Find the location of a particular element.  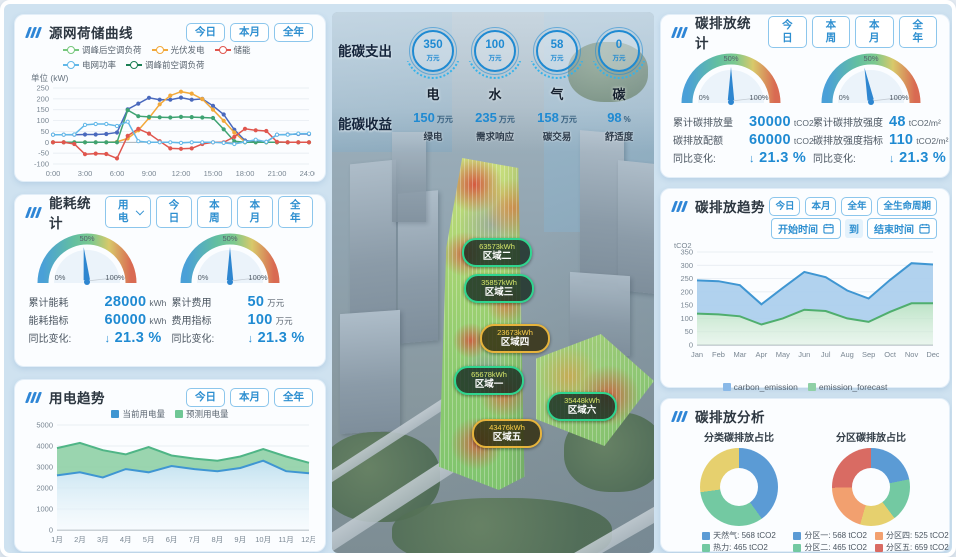

end-date-input: 结束时间 is located at coordinates (902, 228).